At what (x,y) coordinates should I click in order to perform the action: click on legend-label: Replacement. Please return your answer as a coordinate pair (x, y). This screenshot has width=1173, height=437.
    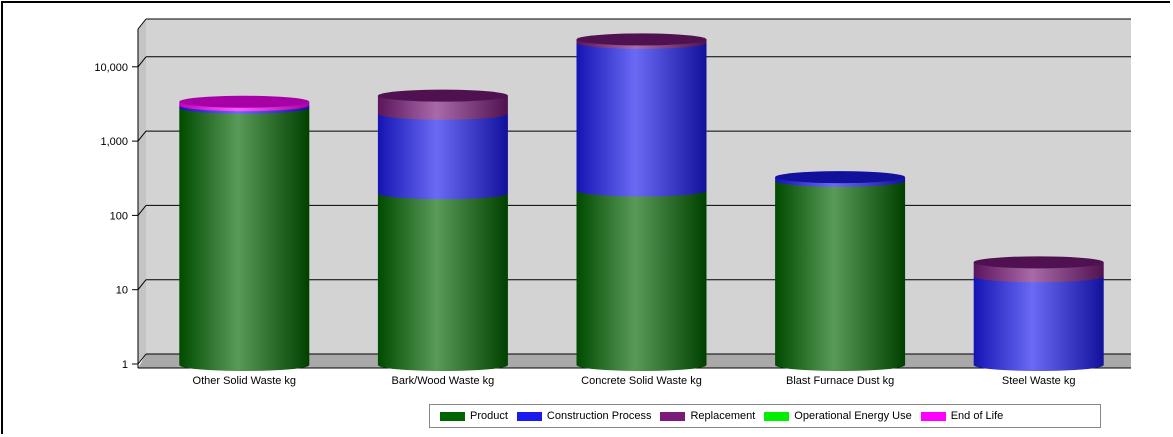
    Looking at the image, I should click on (723, 416).